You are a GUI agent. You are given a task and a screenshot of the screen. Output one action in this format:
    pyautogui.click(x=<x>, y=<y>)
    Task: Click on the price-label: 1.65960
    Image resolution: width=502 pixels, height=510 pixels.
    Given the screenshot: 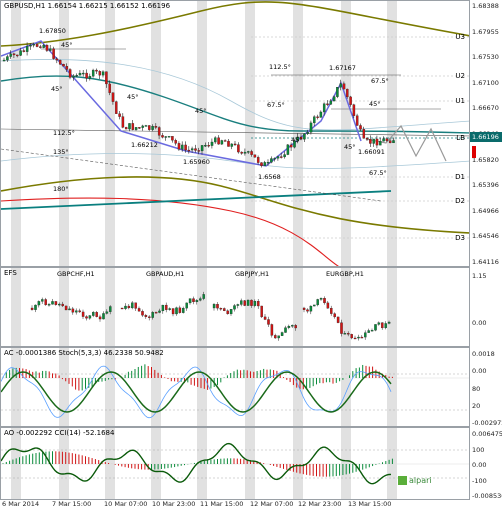 What is the action you would take?
    pyautogui.click(x=196, y=162)
    